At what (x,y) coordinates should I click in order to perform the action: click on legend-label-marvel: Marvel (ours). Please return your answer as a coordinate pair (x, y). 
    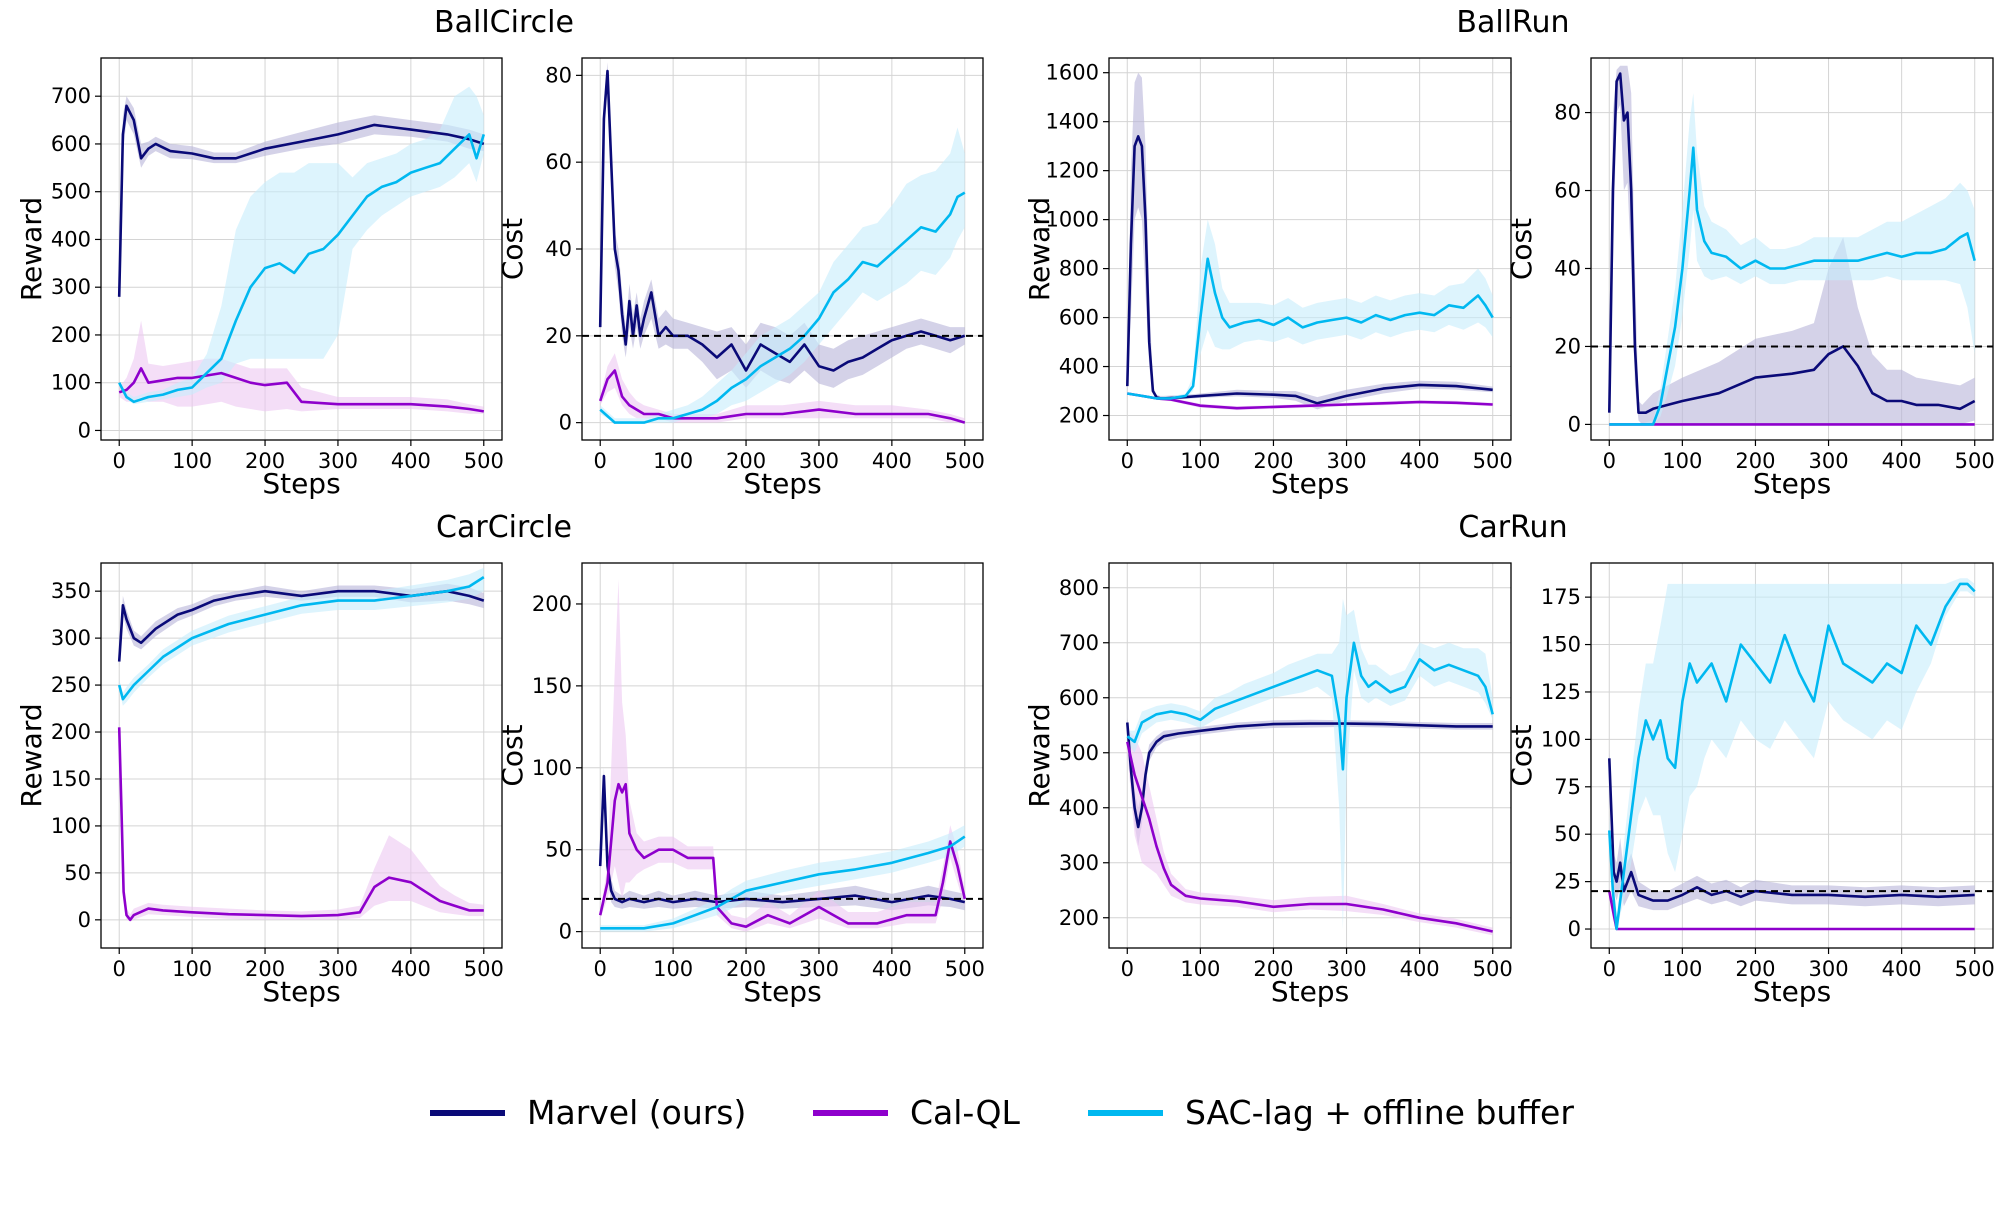
    Looking at the image, I should click on (636, 1112).